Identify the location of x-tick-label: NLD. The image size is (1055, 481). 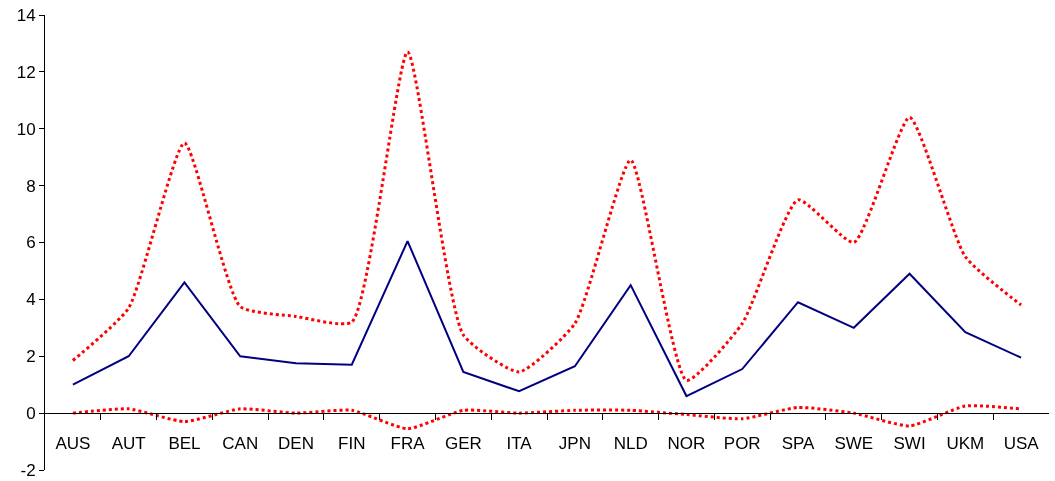
(630, 443).